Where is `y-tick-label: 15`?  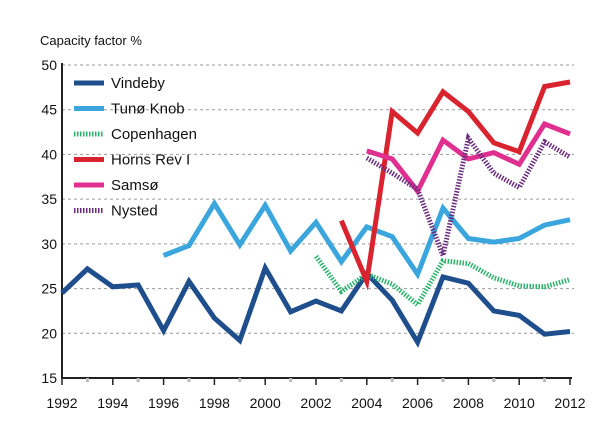 y-tick-label: 15 is located at coordinates (49, 378).